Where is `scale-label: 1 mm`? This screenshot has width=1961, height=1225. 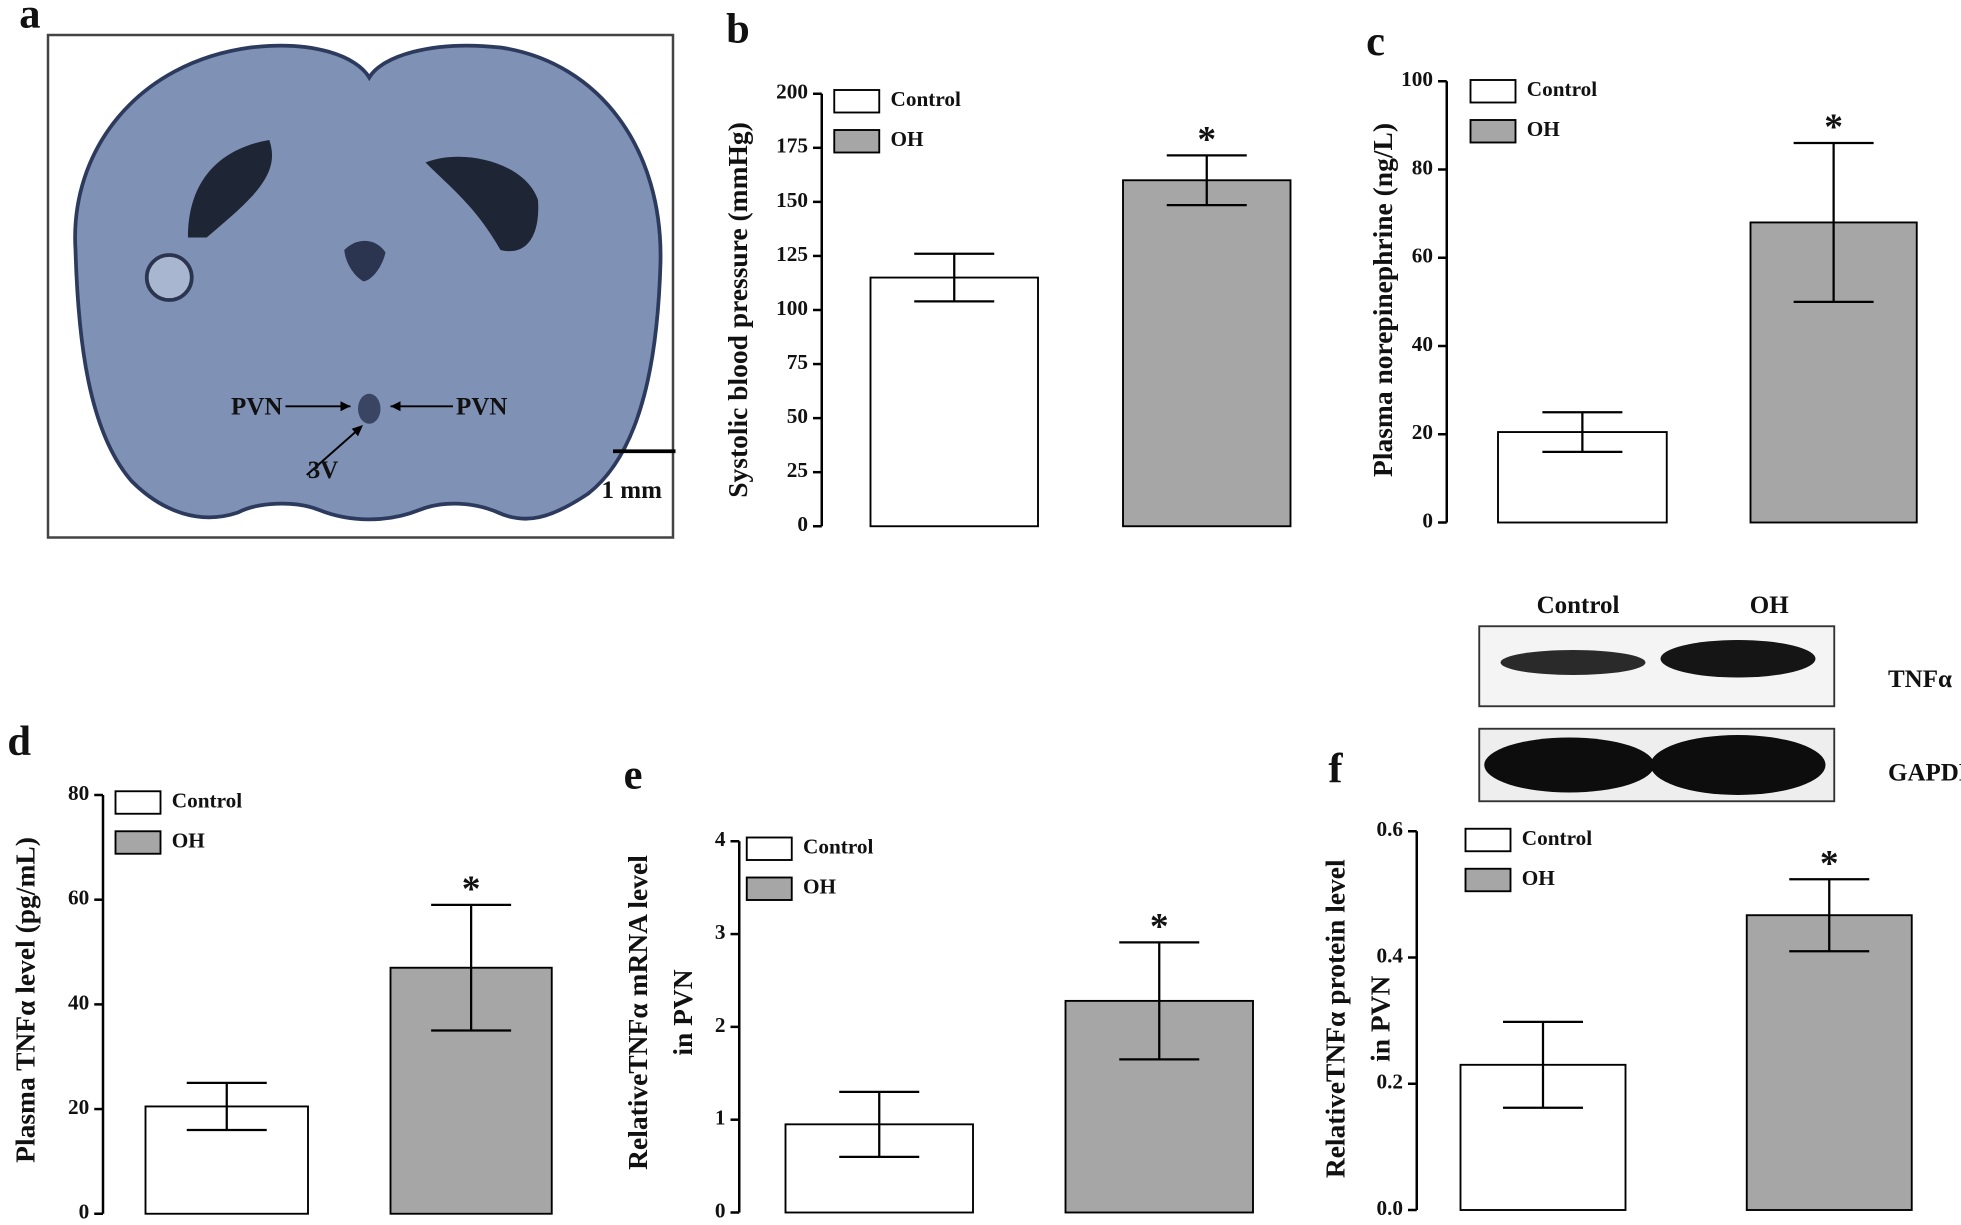 scale-label: 1 mm is located at coordinates (632, 490).